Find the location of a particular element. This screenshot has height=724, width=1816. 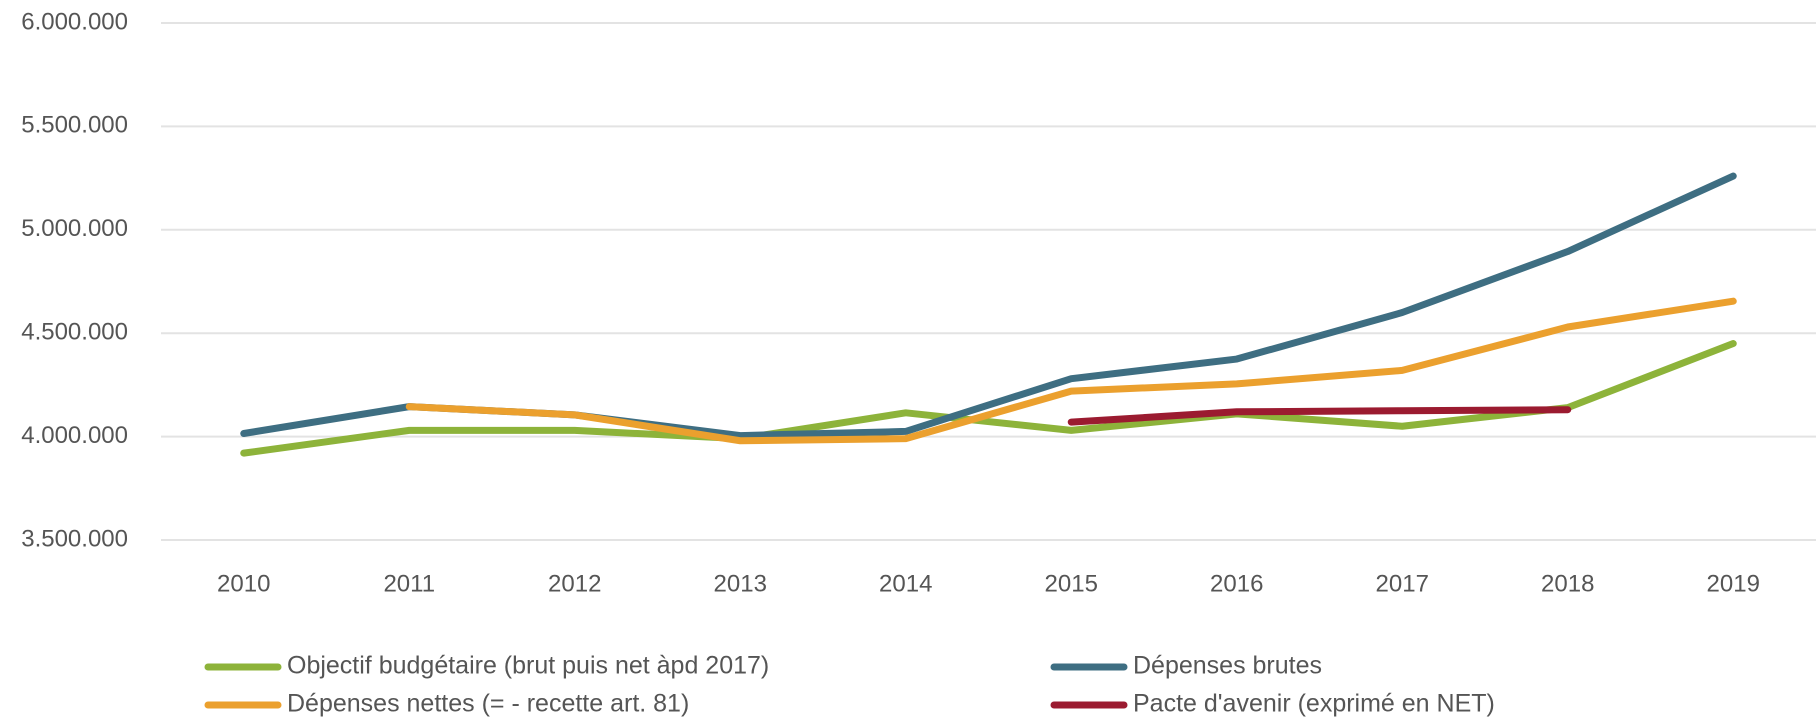

legend-label: Pacte d'avenir (exprimé en NET) is located at coordinates (1314, 704).